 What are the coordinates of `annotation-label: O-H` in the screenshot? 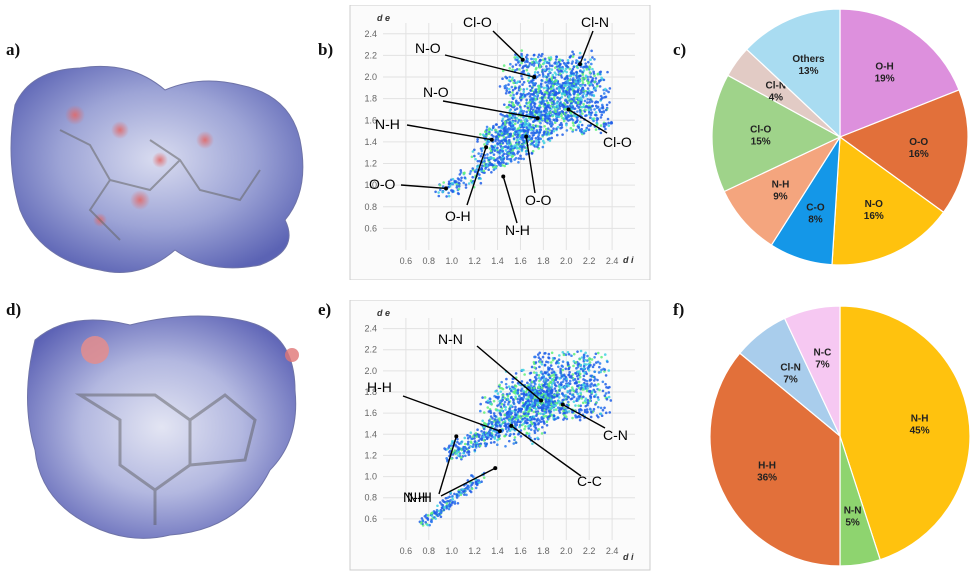 It's located at (458, 216).